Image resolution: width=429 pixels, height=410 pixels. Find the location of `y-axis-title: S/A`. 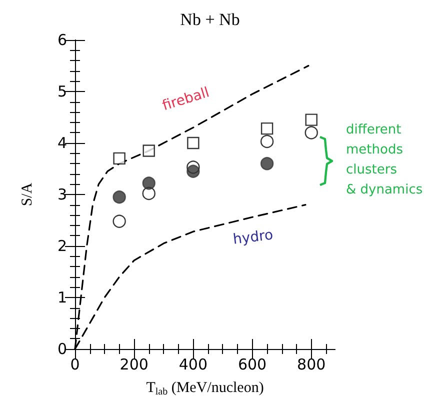

y-axis-title: S/A is located at coordinates (28, 194).